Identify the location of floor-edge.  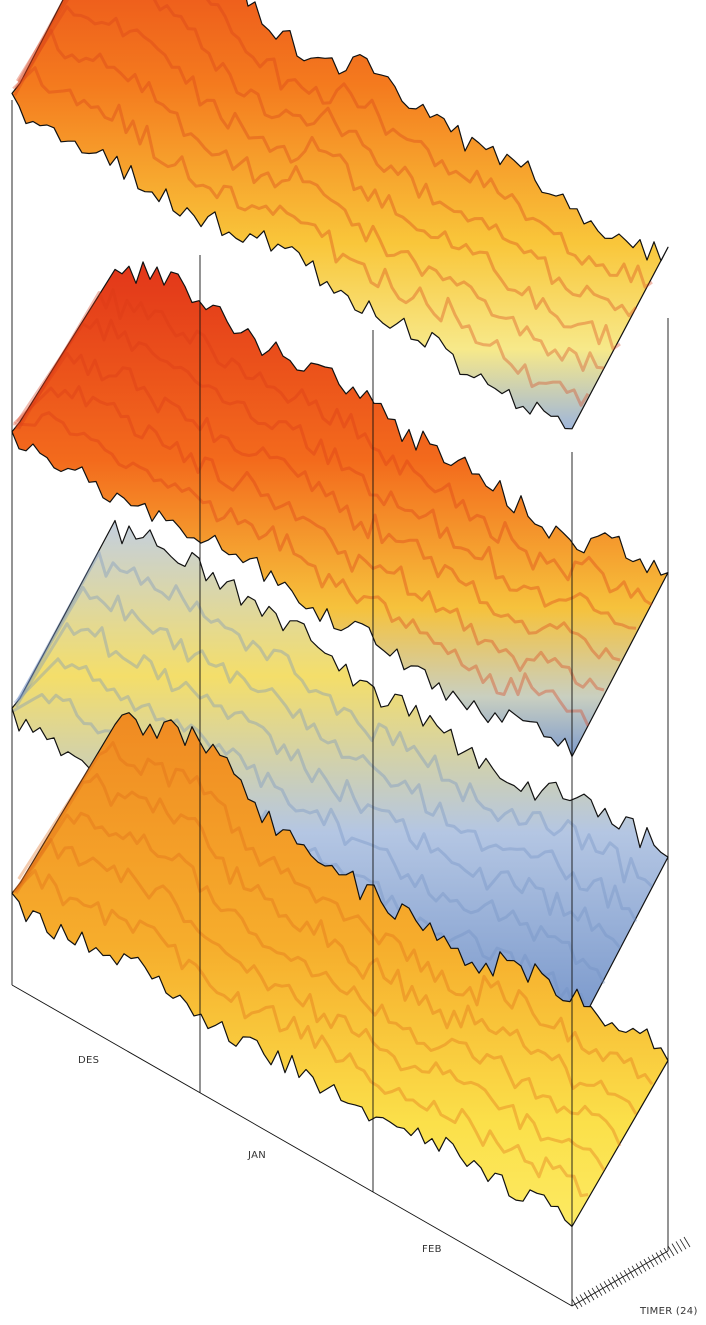
(620, 1278).